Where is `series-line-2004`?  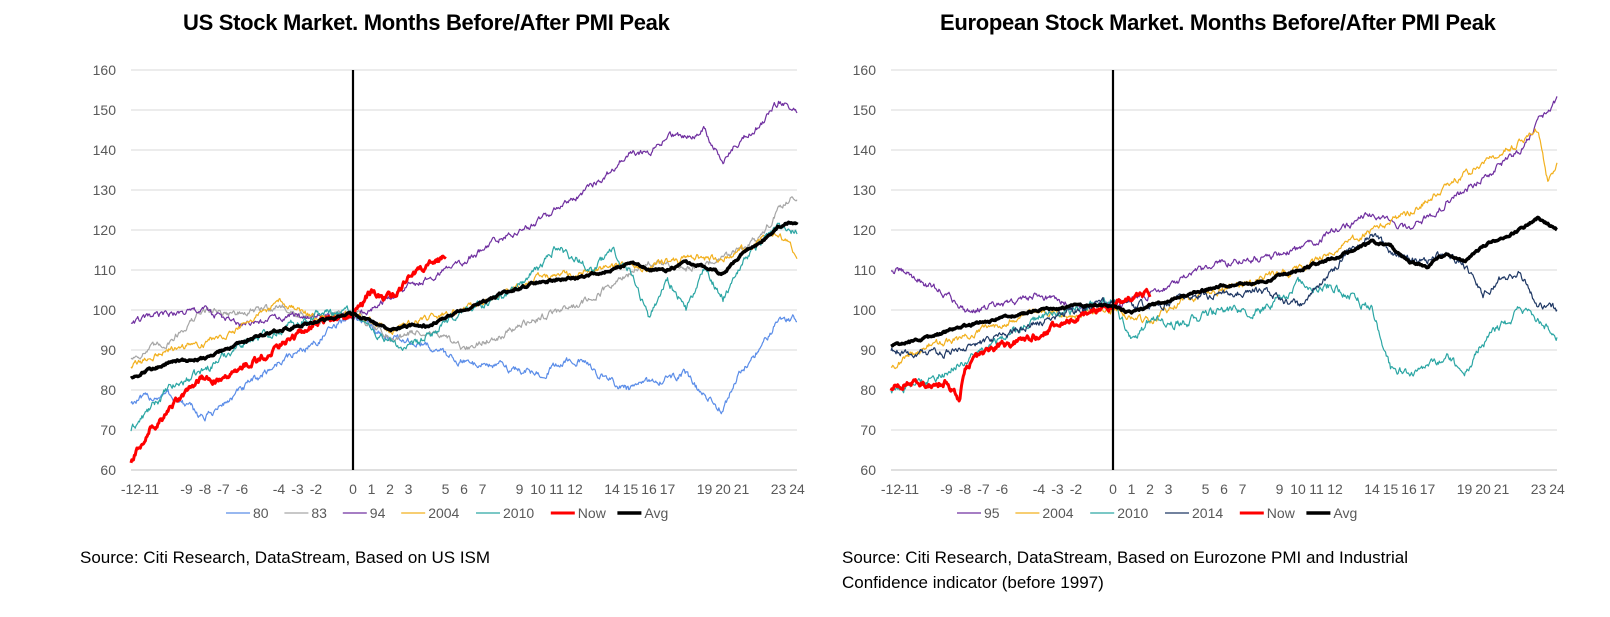 series-line-2004 is located at coordinates (464, 300).